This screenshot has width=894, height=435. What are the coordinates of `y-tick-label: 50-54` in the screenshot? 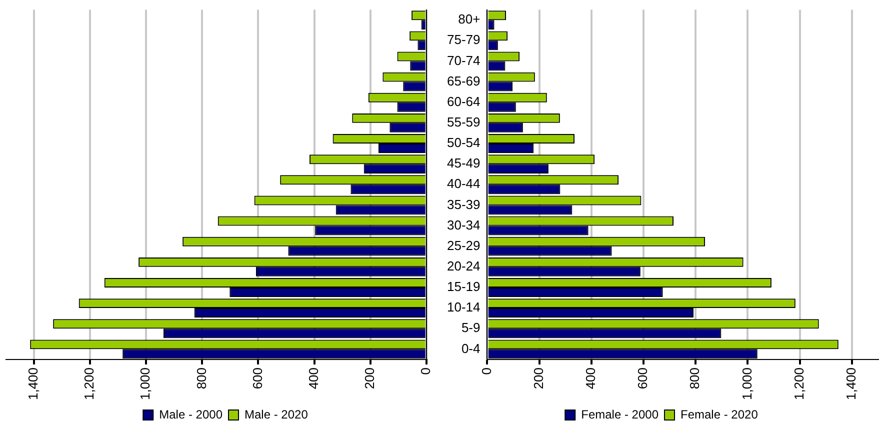 It's located at (463, 142).